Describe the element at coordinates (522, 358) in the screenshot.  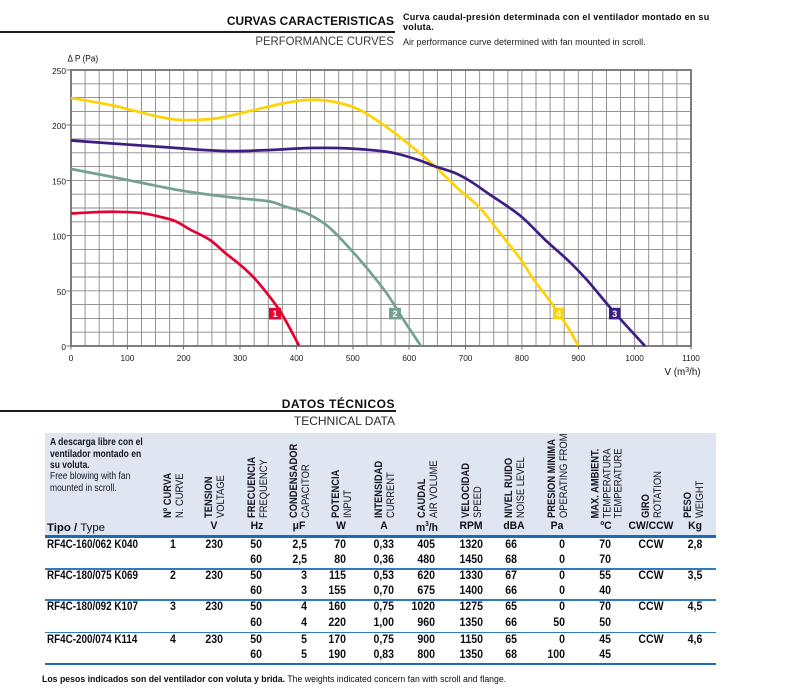
I see `svg-text: 800` at that location.